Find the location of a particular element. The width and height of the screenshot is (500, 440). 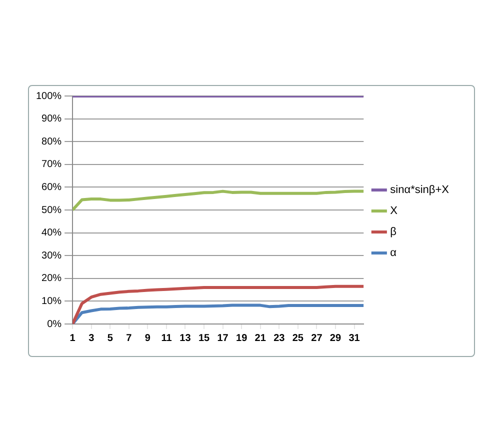

y-tick-label: 100% is located at coordinates (49, 96).